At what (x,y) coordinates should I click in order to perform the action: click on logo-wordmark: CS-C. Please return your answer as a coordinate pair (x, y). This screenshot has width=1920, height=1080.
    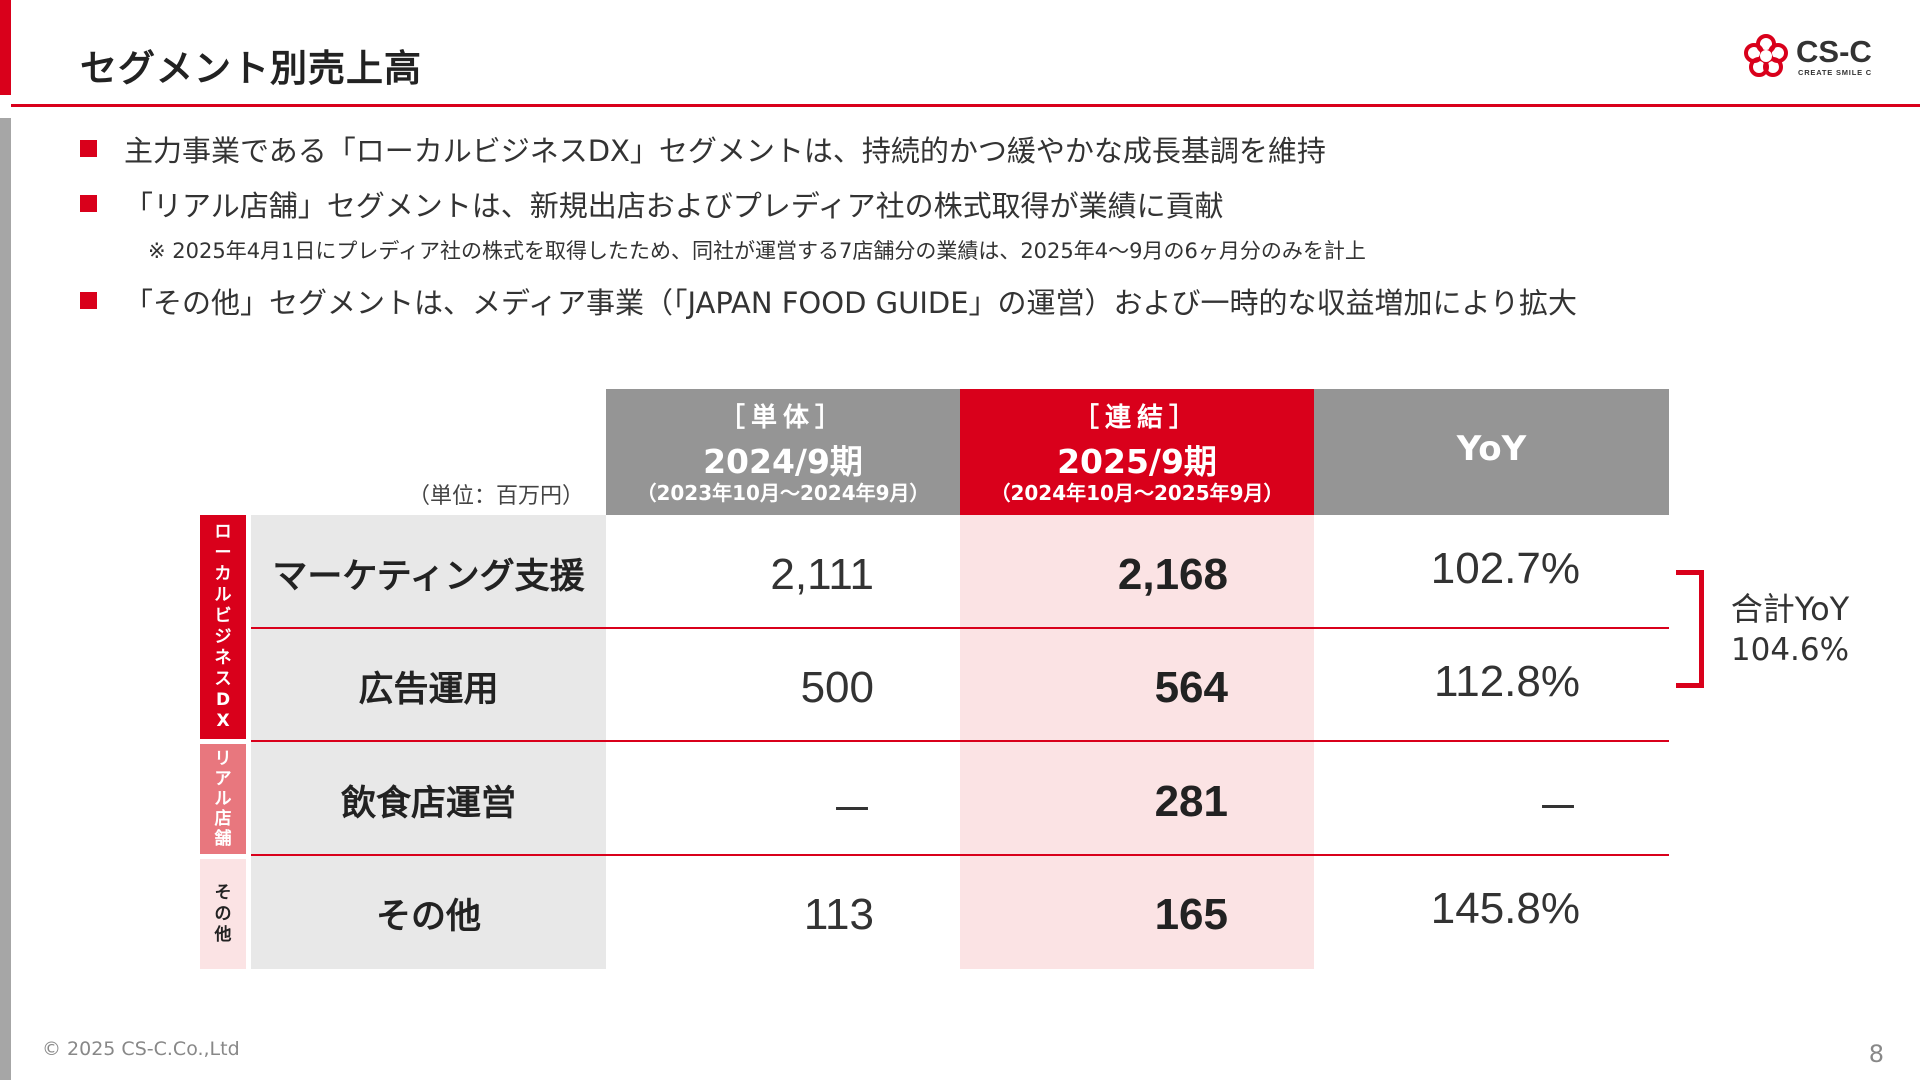
    Looking at the image, I should click on (1834, 51).